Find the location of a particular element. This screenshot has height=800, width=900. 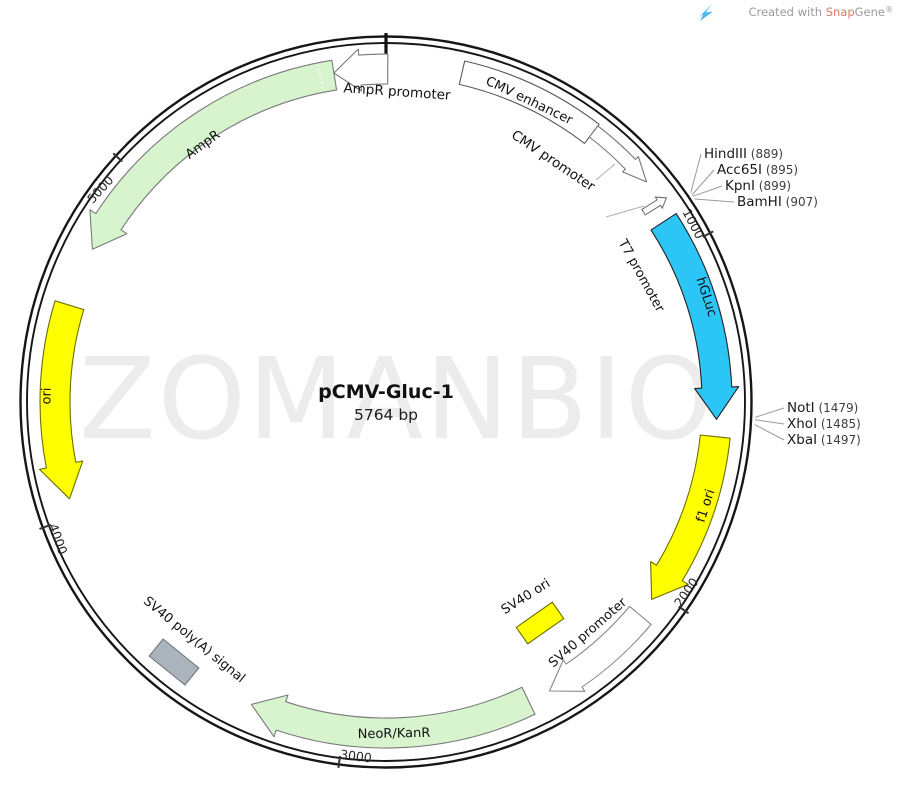

label-neor-kanr: NeoR/KanR is located at coordinates (394, 734).